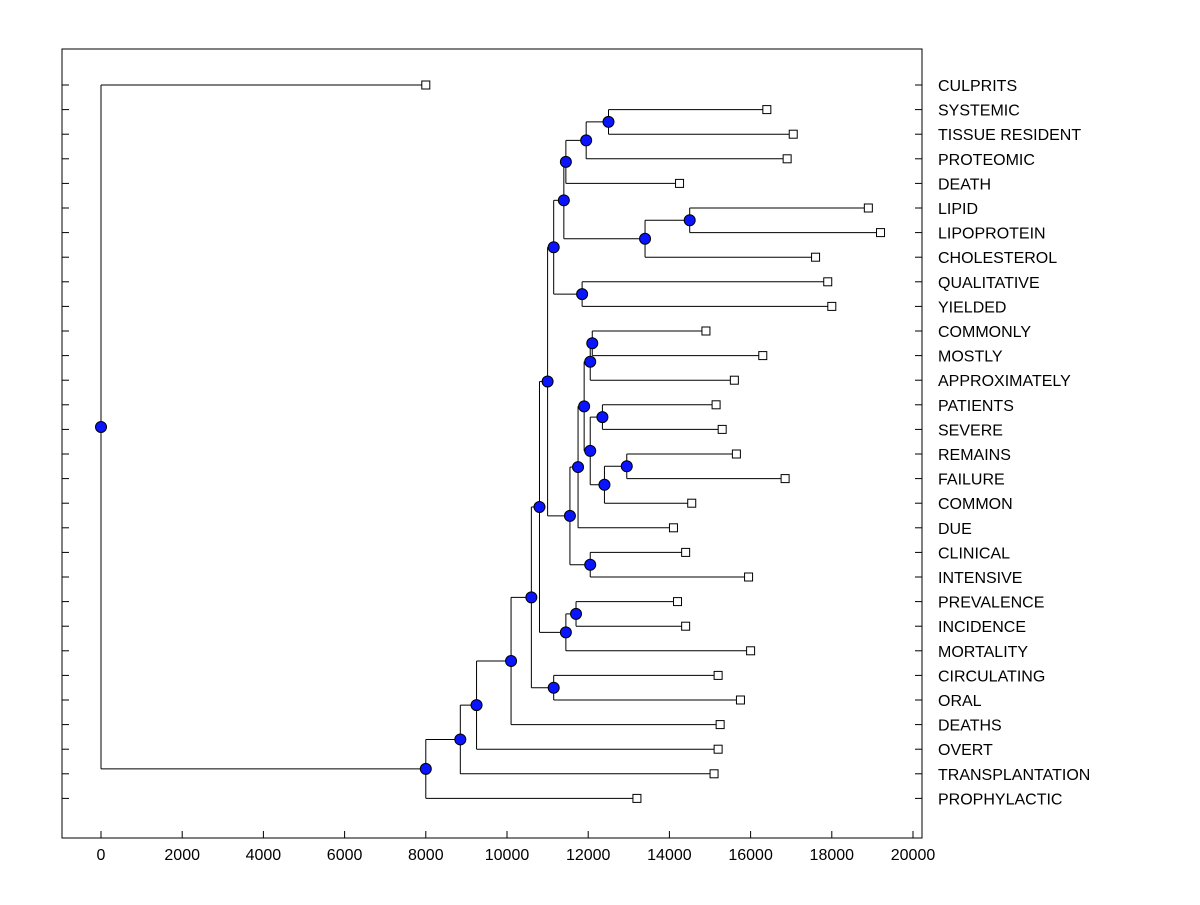  I want to click on leaf-label: APPROXIMATELY, so click(1004, 381).